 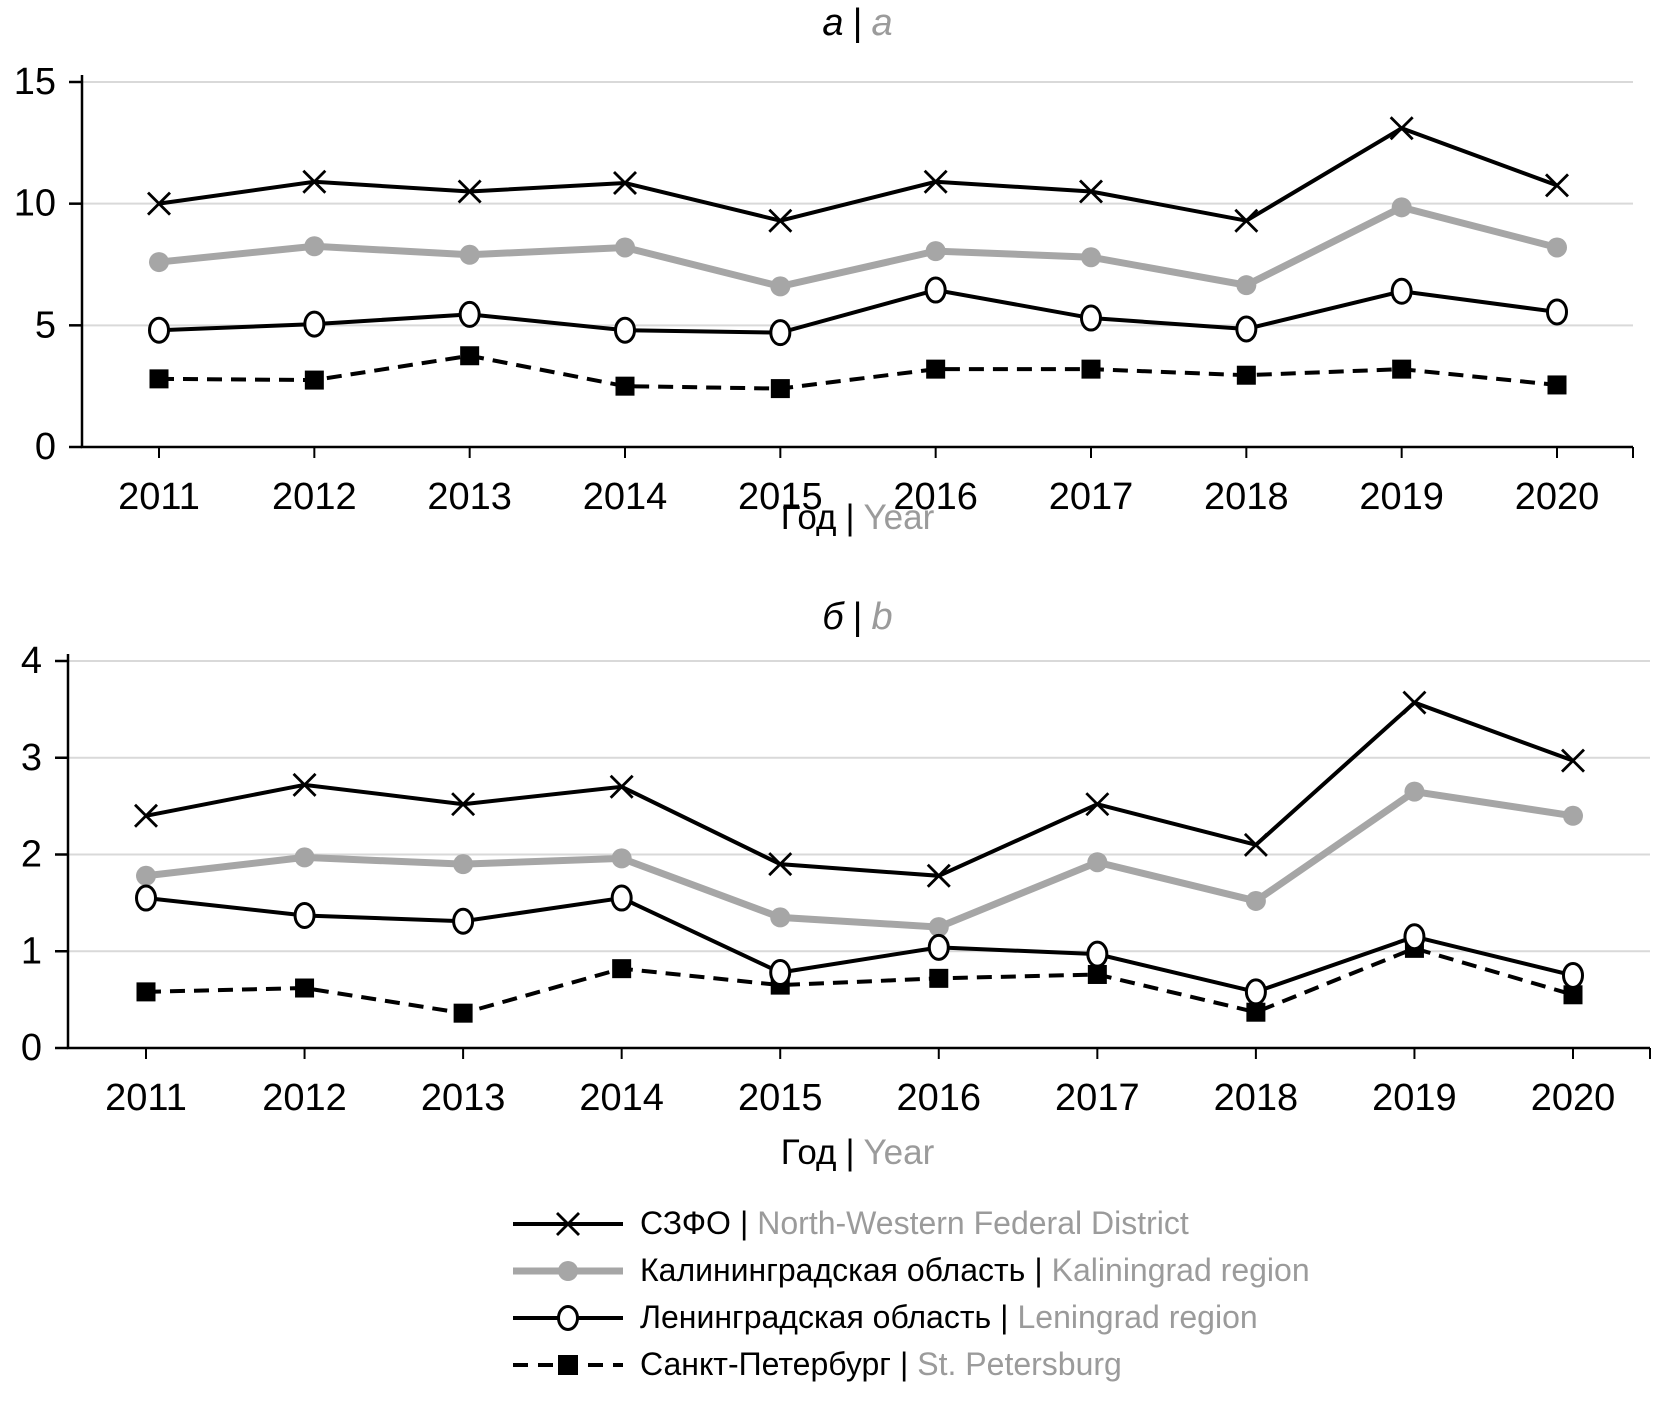 What do you see at coordinates (1137, 1317) in the screenshot?
I see `legend-label-en: Leningrad region` at bounding box center [1137, 1317].